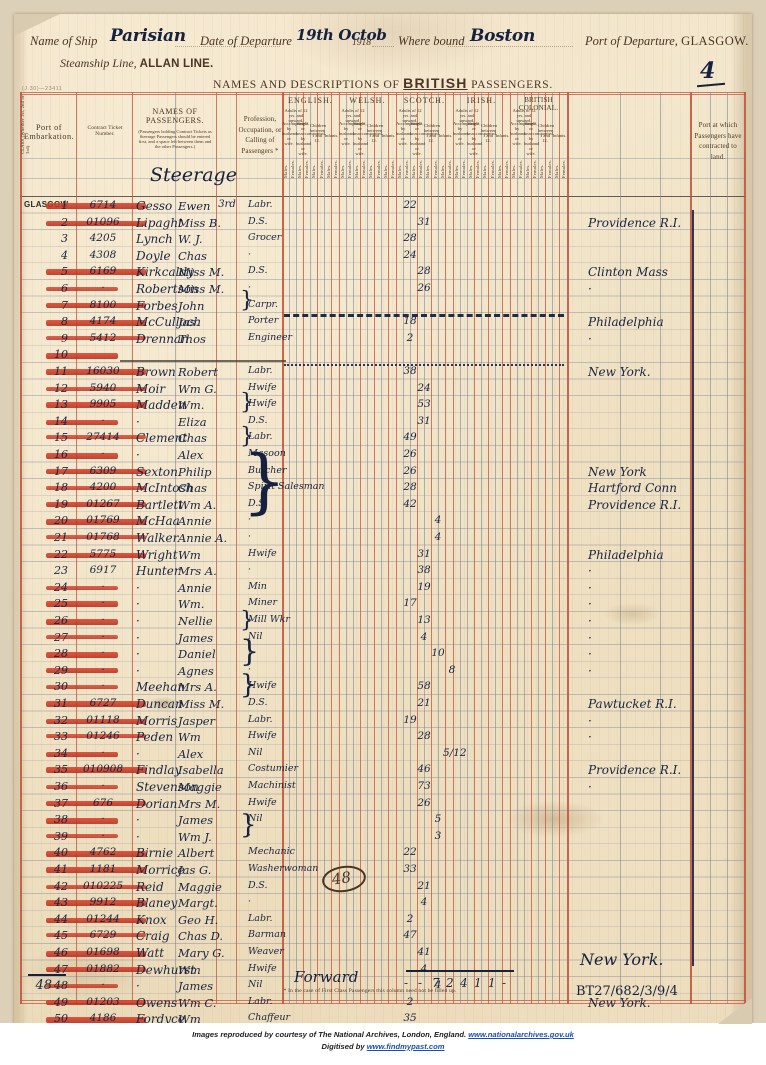  Describe the element at coordinates (568, 548) in the screenshot. I see `vline-colonial-port` at that location.